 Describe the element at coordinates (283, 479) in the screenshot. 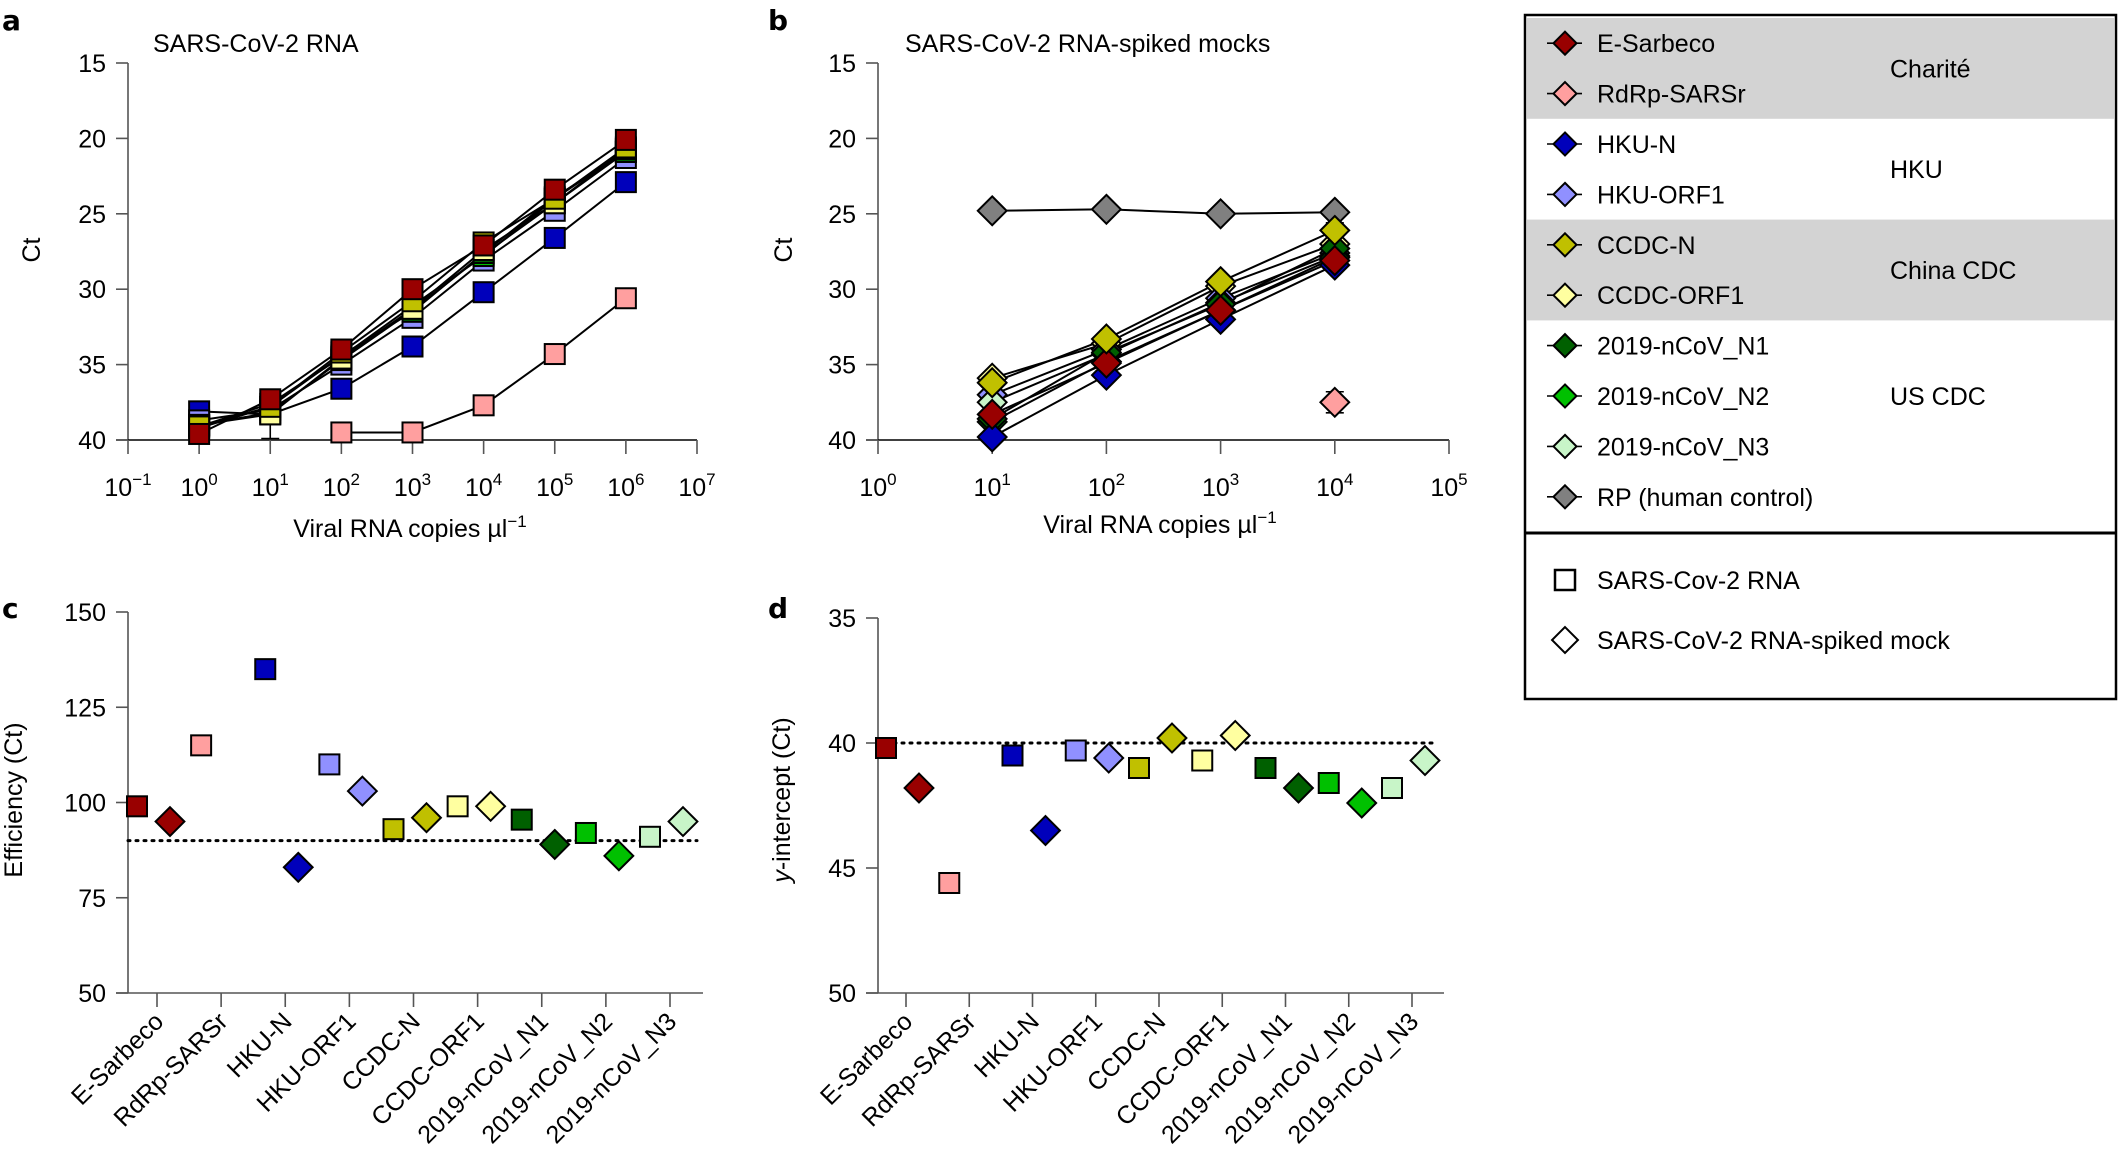

I see `panel-a-xtick-label-exp: 1` at that location.